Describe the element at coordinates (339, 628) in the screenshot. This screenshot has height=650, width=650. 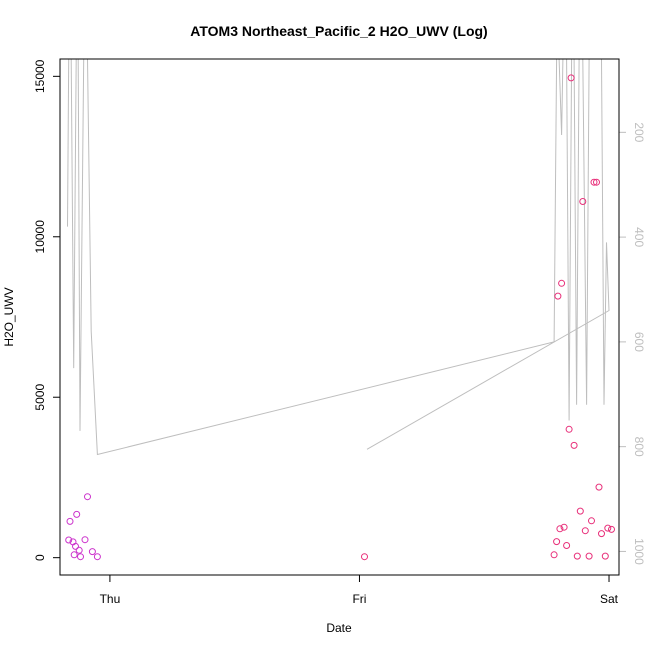
I see `x-axis-label: Date` at that location.